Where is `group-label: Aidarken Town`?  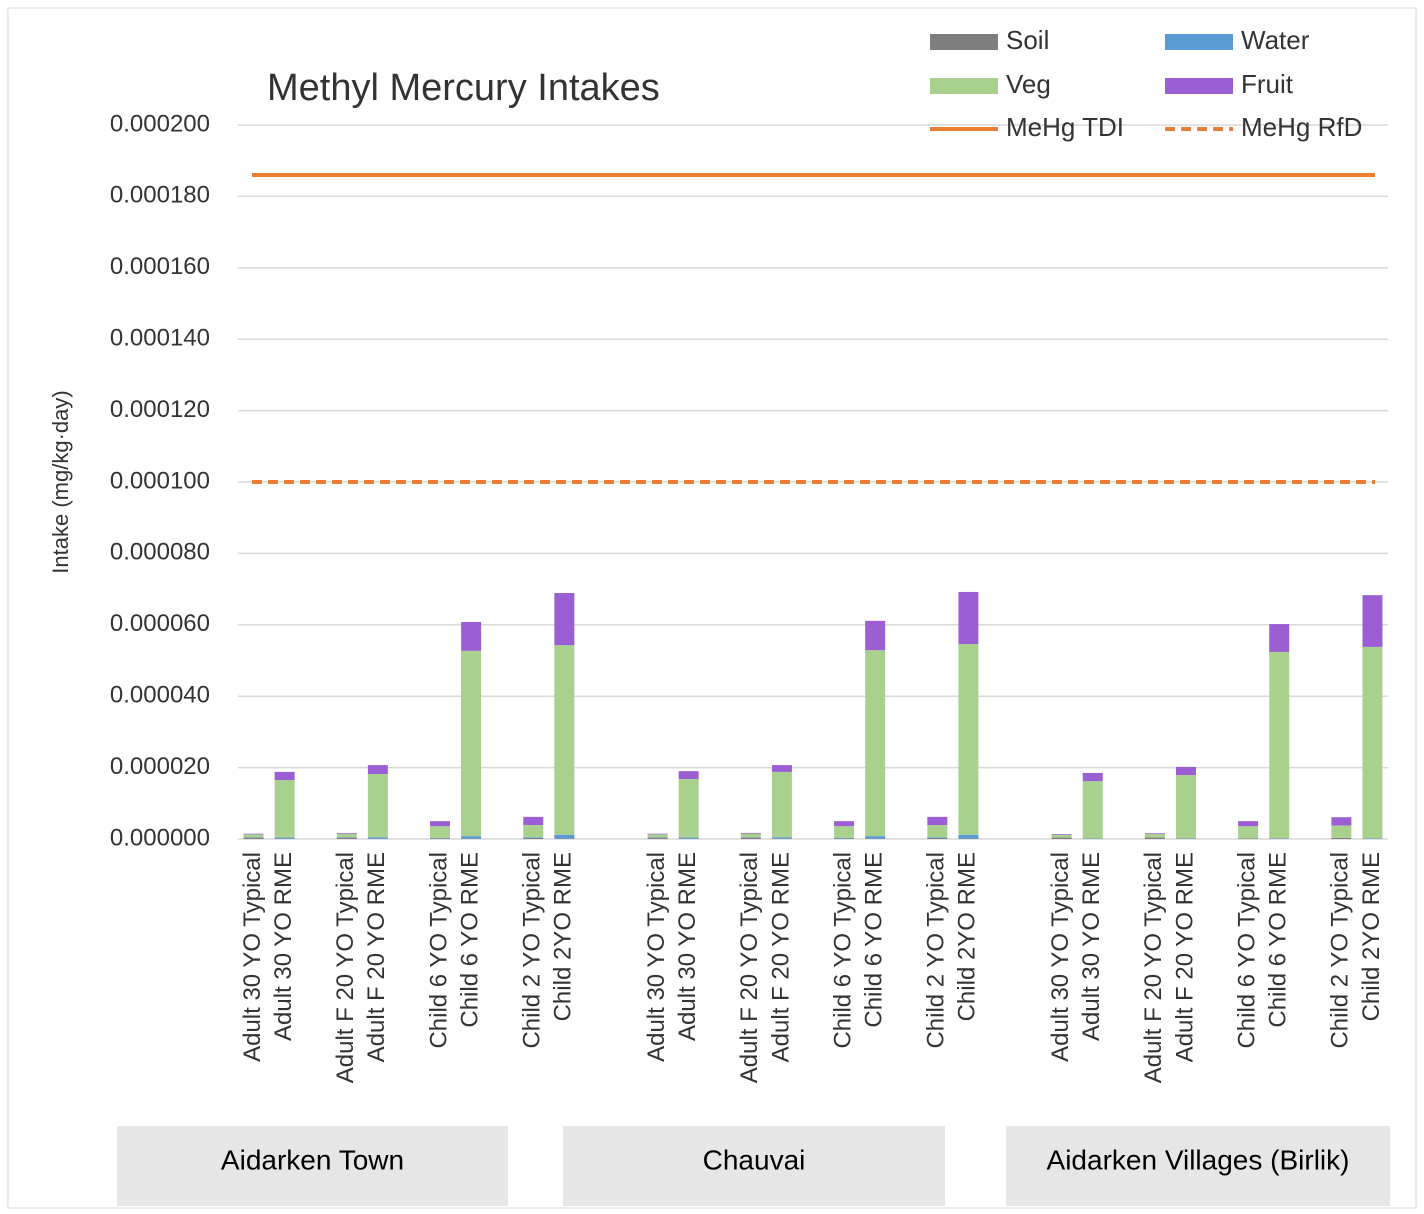
group-label: Aidarken Town is located at coordinates (312, 1159).